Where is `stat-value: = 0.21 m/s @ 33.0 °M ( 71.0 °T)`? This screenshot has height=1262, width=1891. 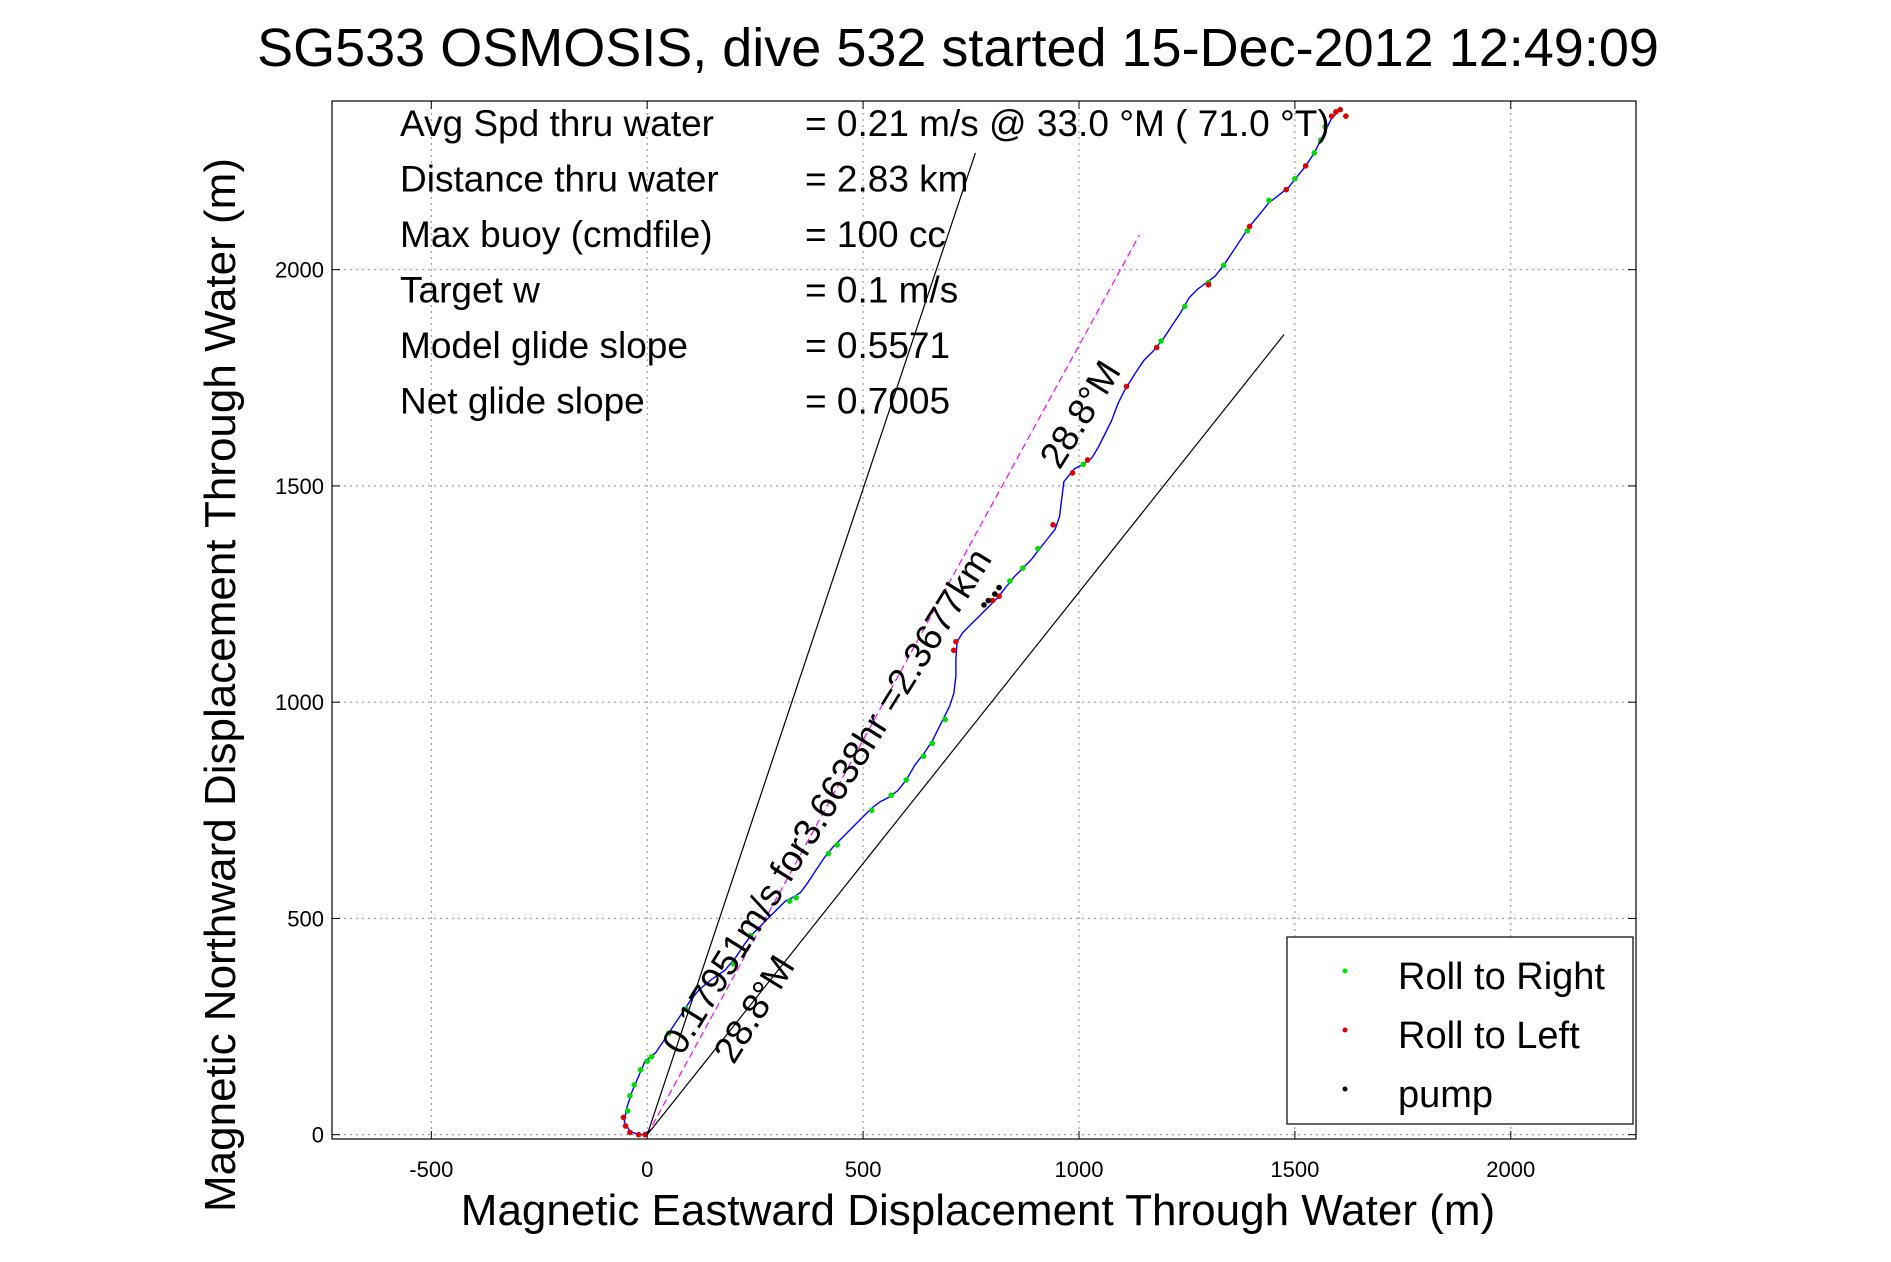
stat-value: = 0.21 m/s @ 33.0 °M ( 71.0 °T) is located at coordinates (1067, 123).